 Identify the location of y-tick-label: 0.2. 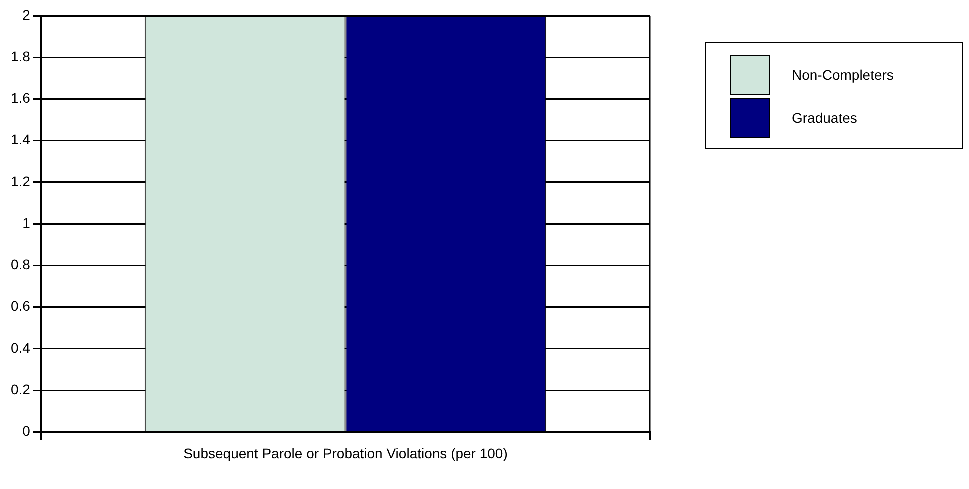
(20, 389).